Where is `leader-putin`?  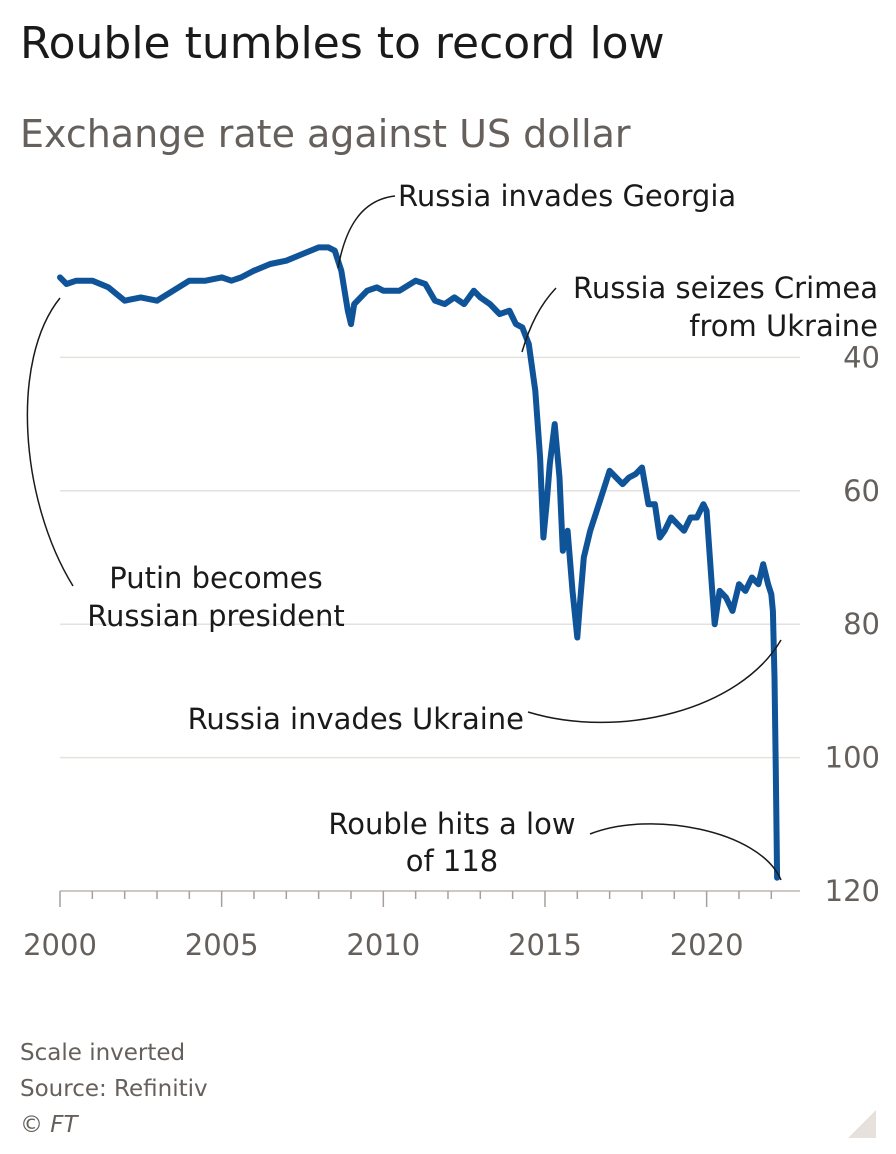 leader-putin is located at coordinates (50, 442).